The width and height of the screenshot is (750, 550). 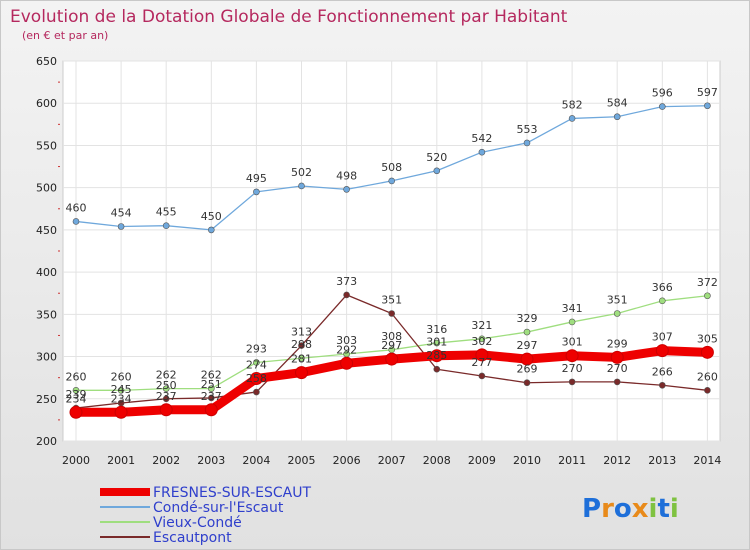 What do you see at coordinates (482, 460) in the screenshot?
I see `x-tick-label: 2009` at bounding box center [482, 460].